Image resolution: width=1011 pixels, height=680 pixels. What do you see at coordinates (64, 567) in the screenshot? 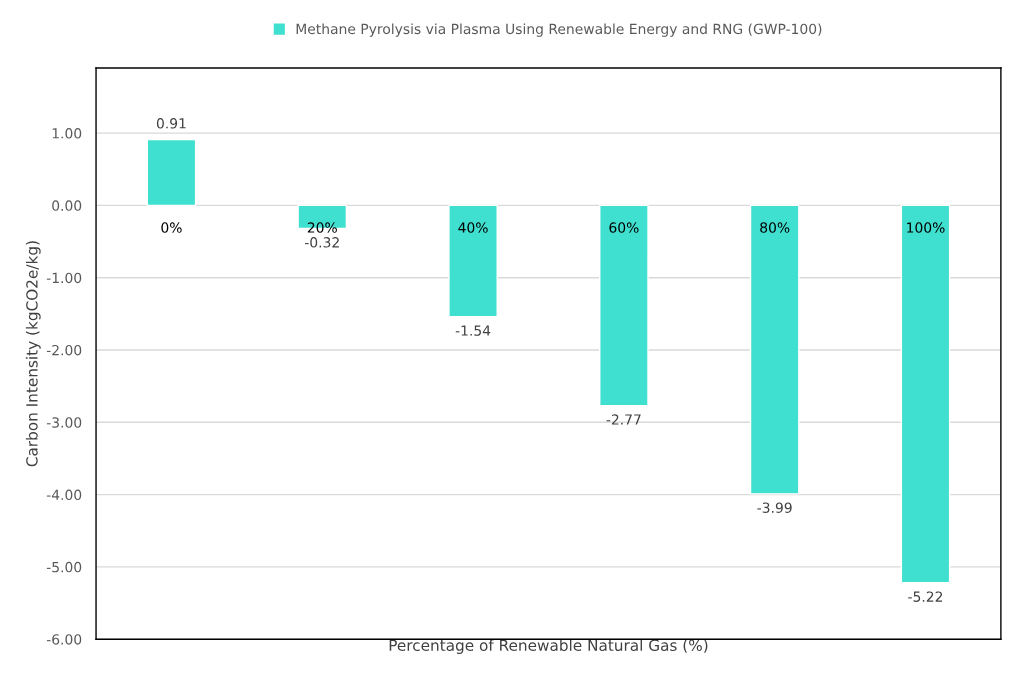
I see `y-tick-label: -5.00` at bounding box center [64, 567].